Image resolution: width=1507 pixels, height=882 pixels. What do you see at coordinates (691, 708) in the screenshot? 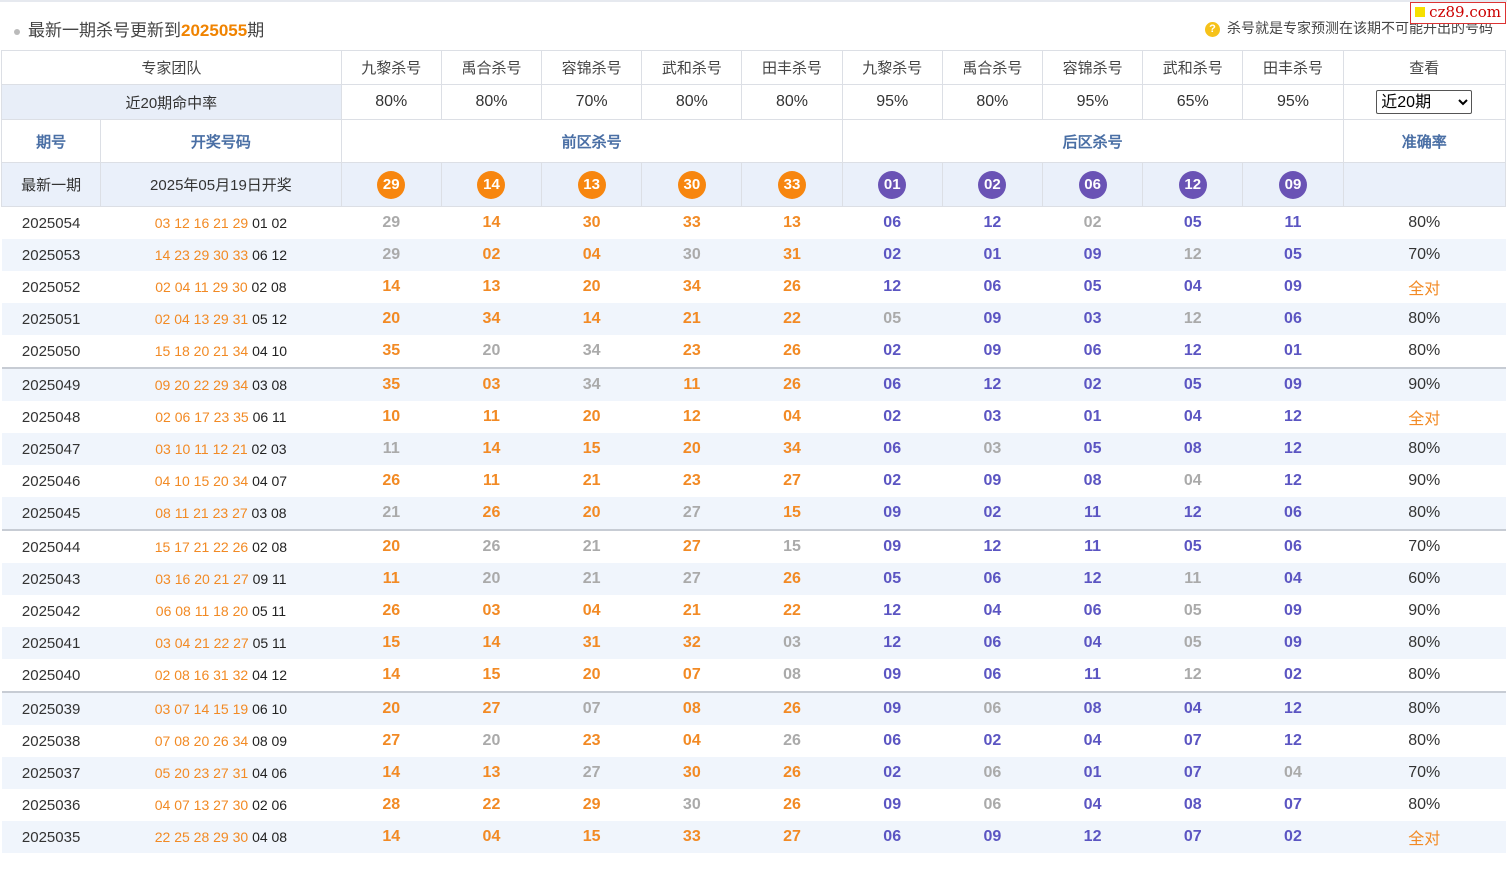
I see `front-kill-number: 08` at bounding box center [691, 708].